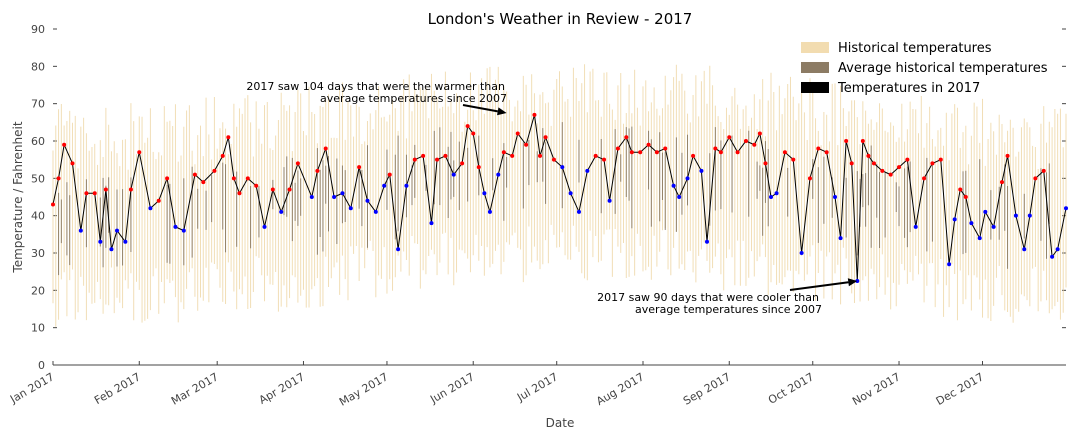 Image resolution: width=1078 pixels, height=439 pixels. What do you see at coordinates (819, 286) in the screenshot?
I see `annotation-cooler-arrow` at bounding box center [819, 286].